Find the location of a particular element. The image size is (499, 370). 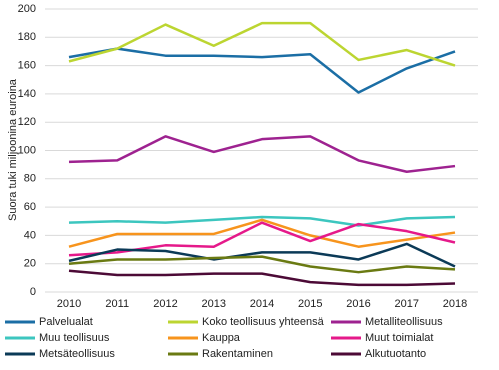

x-tick-label: 2012 is located at coordinates (165, 304).